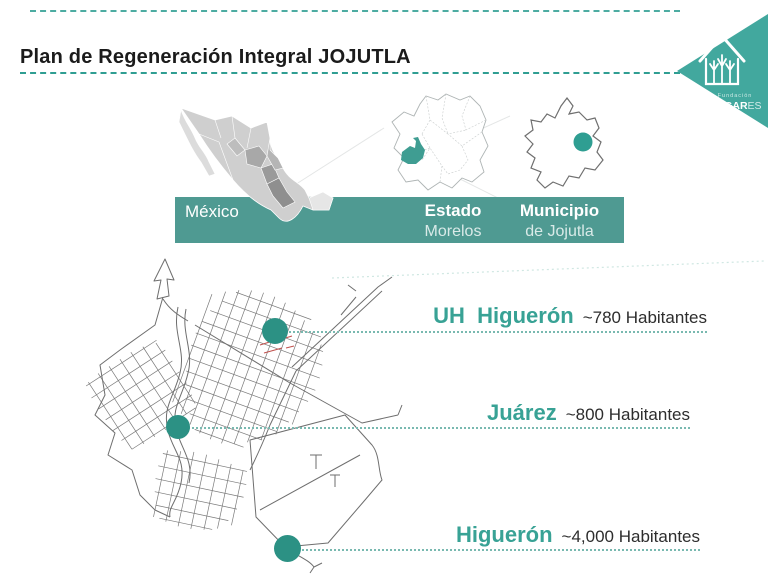 The image size is (768, 576). Describe the element at coordinates (504, 534) in the screenshot. I see `neighborhood-name: Higuerón` at that location.